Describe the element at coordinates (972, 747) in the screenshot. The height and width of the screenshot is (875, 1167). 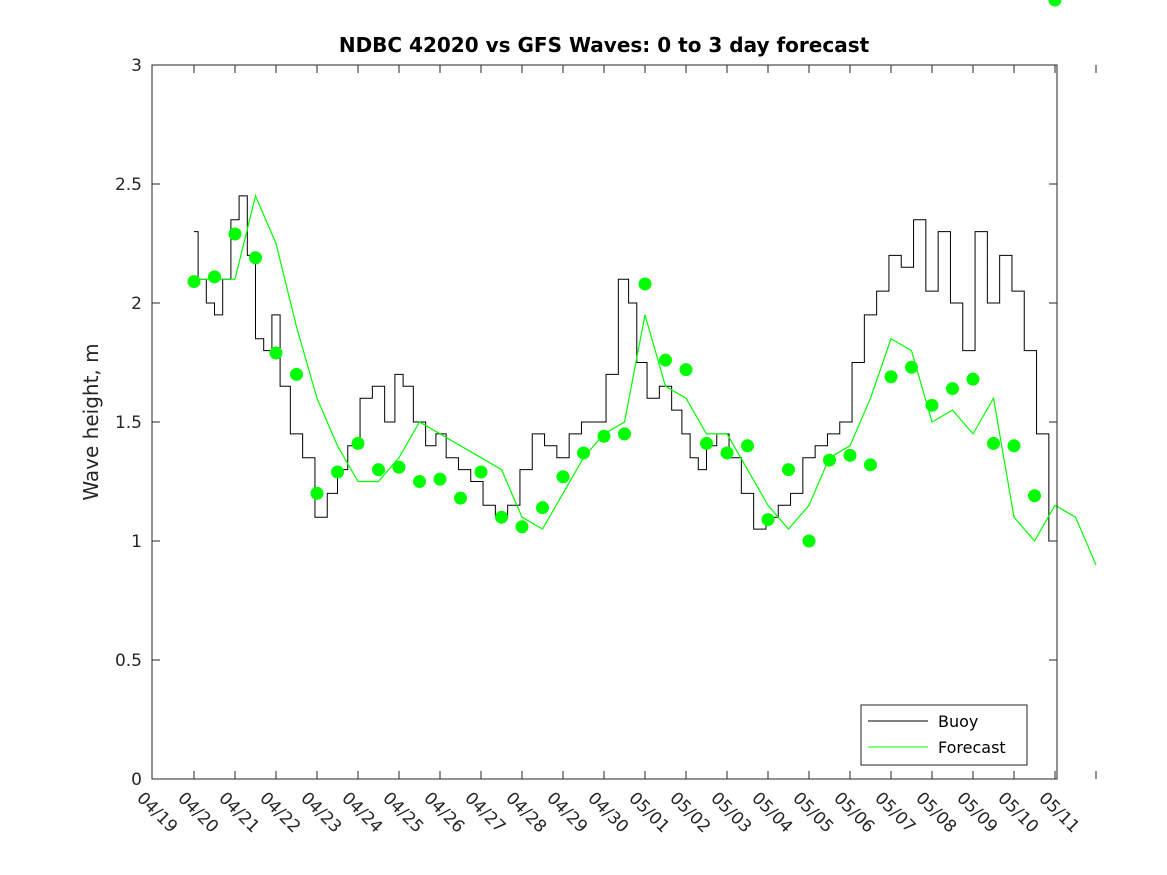
I see `legend-forecast-label: Forecast` at that location.